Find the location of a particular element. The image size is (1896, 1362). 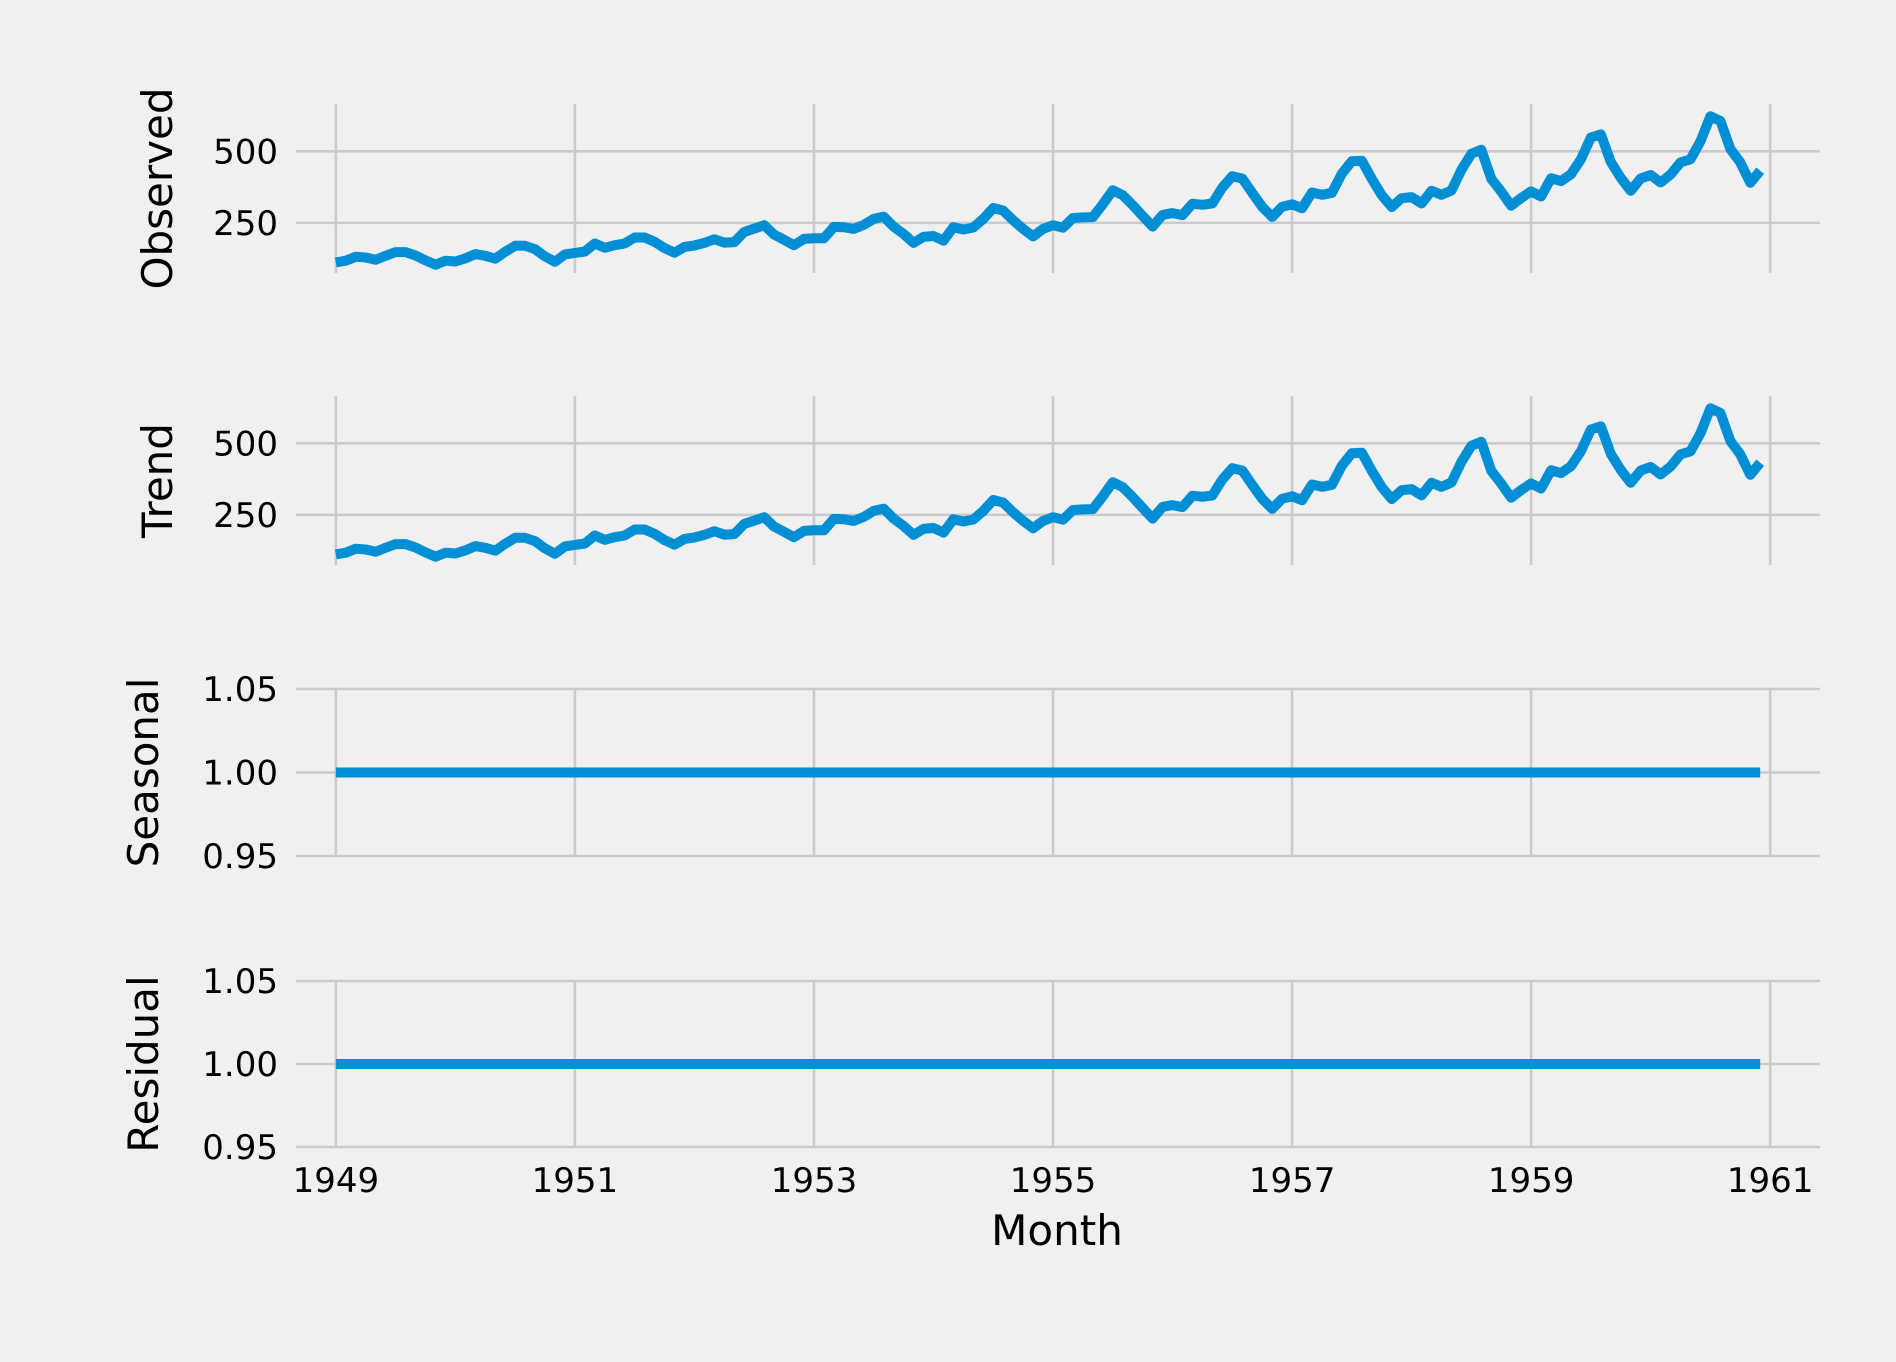

x-axis: 1949 1951 1953 1955 1957 1959 1961 is located at coordinates (1053, 1181).